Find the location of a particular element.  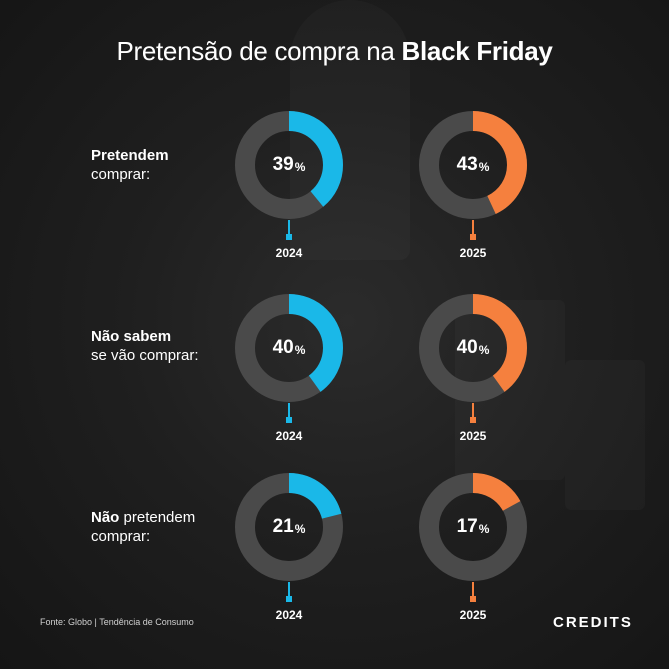

donut-2024-row-2: 40% is located at coordinates (289, 348).